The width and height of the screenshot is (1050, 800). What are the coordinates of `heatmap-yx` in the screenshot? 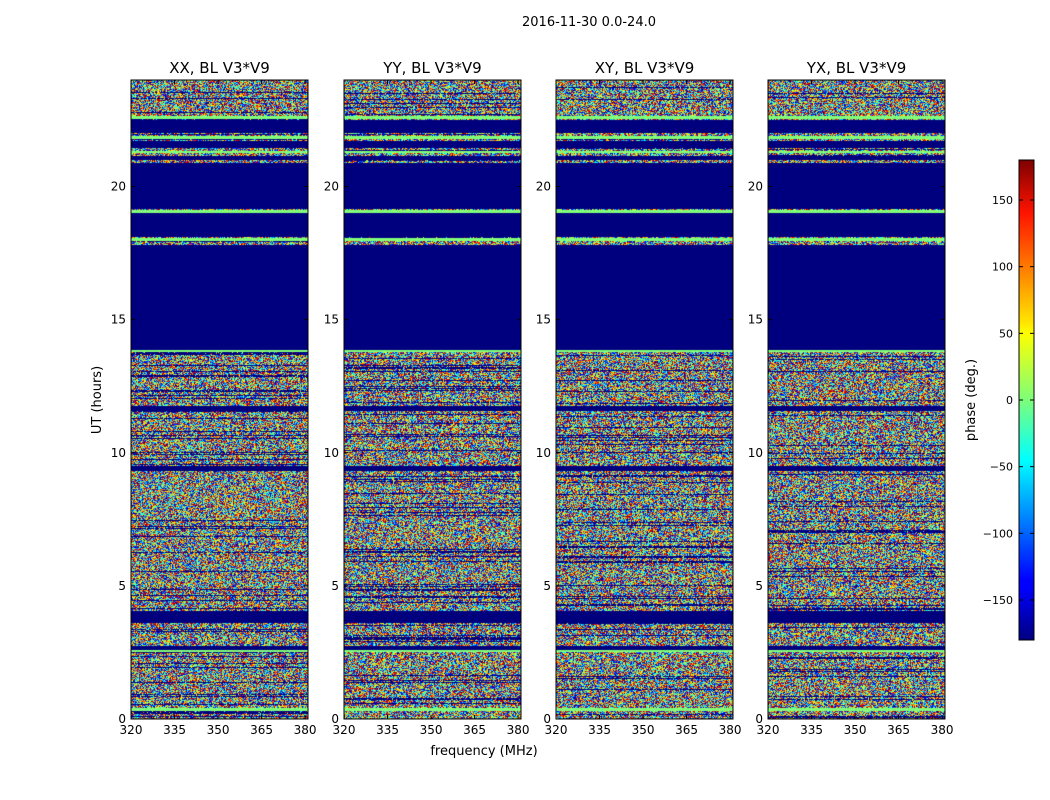 It's located at (856, 399).